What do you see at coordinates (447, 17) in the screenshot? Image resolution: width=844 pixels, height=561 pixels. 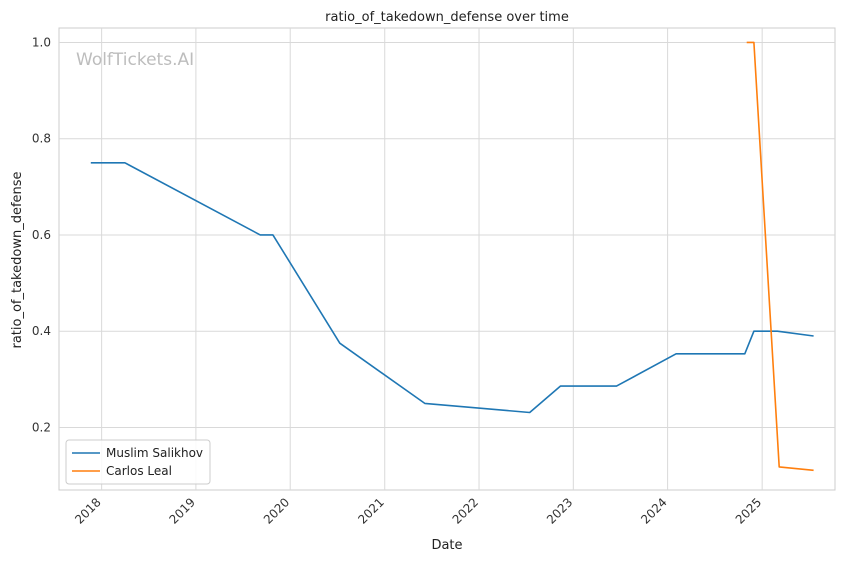 I see `chart-title: ratio_of_takedown_defense over time` at bounding box center [447, 17].